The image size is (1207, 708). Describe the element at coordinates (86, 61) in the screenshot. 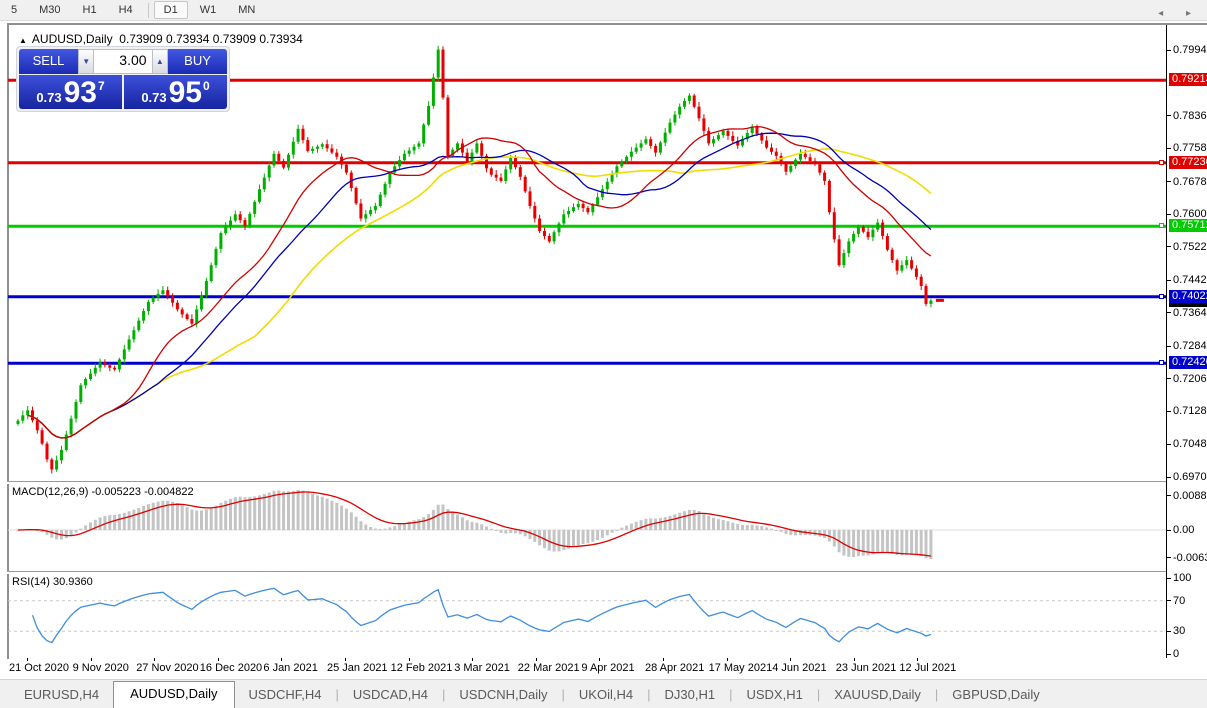

I see `lot-decrease-button: ▼` at that location.